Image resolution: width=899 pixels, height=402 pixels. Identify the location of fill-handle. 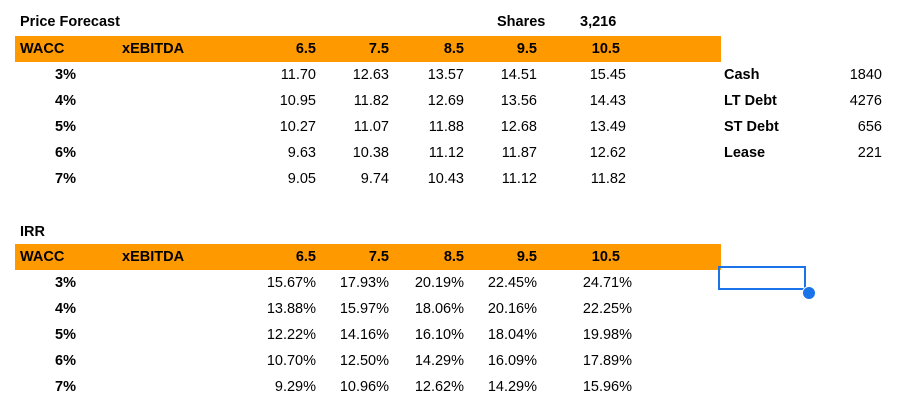
(809, 293).